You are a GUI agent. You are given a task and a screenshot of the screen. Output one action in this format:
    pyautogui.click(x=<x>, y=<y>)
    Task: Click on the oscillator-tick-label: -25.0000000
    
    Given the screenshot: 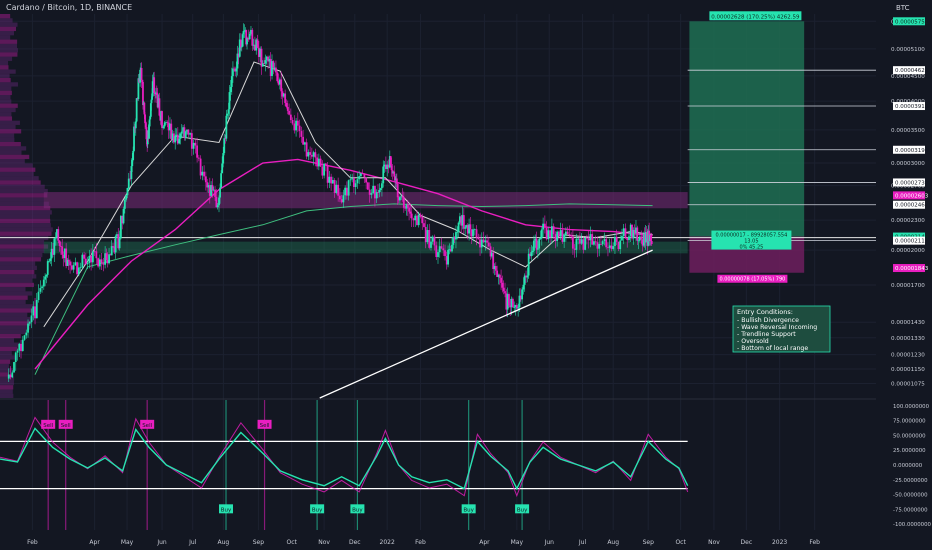 What is the action you would take?
    pyautogui.click(x=910, y=481)
    